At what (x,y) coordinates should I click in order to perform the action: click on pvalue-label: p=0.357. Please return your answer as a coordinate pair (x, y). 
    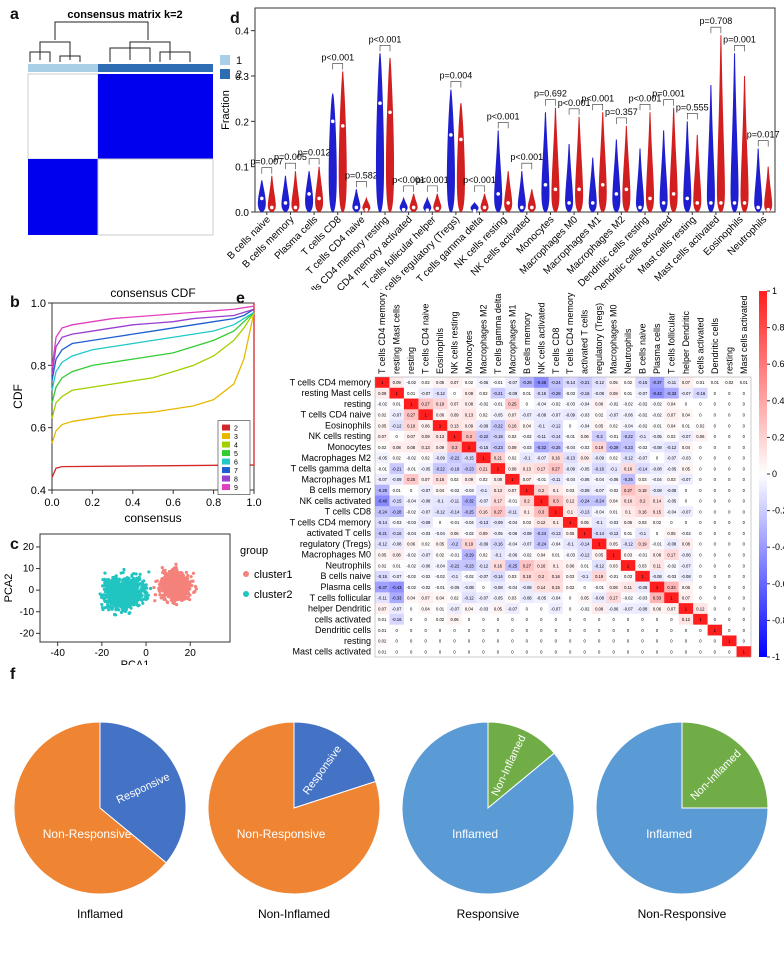
    Looking at the image, I should click on (621, 112).